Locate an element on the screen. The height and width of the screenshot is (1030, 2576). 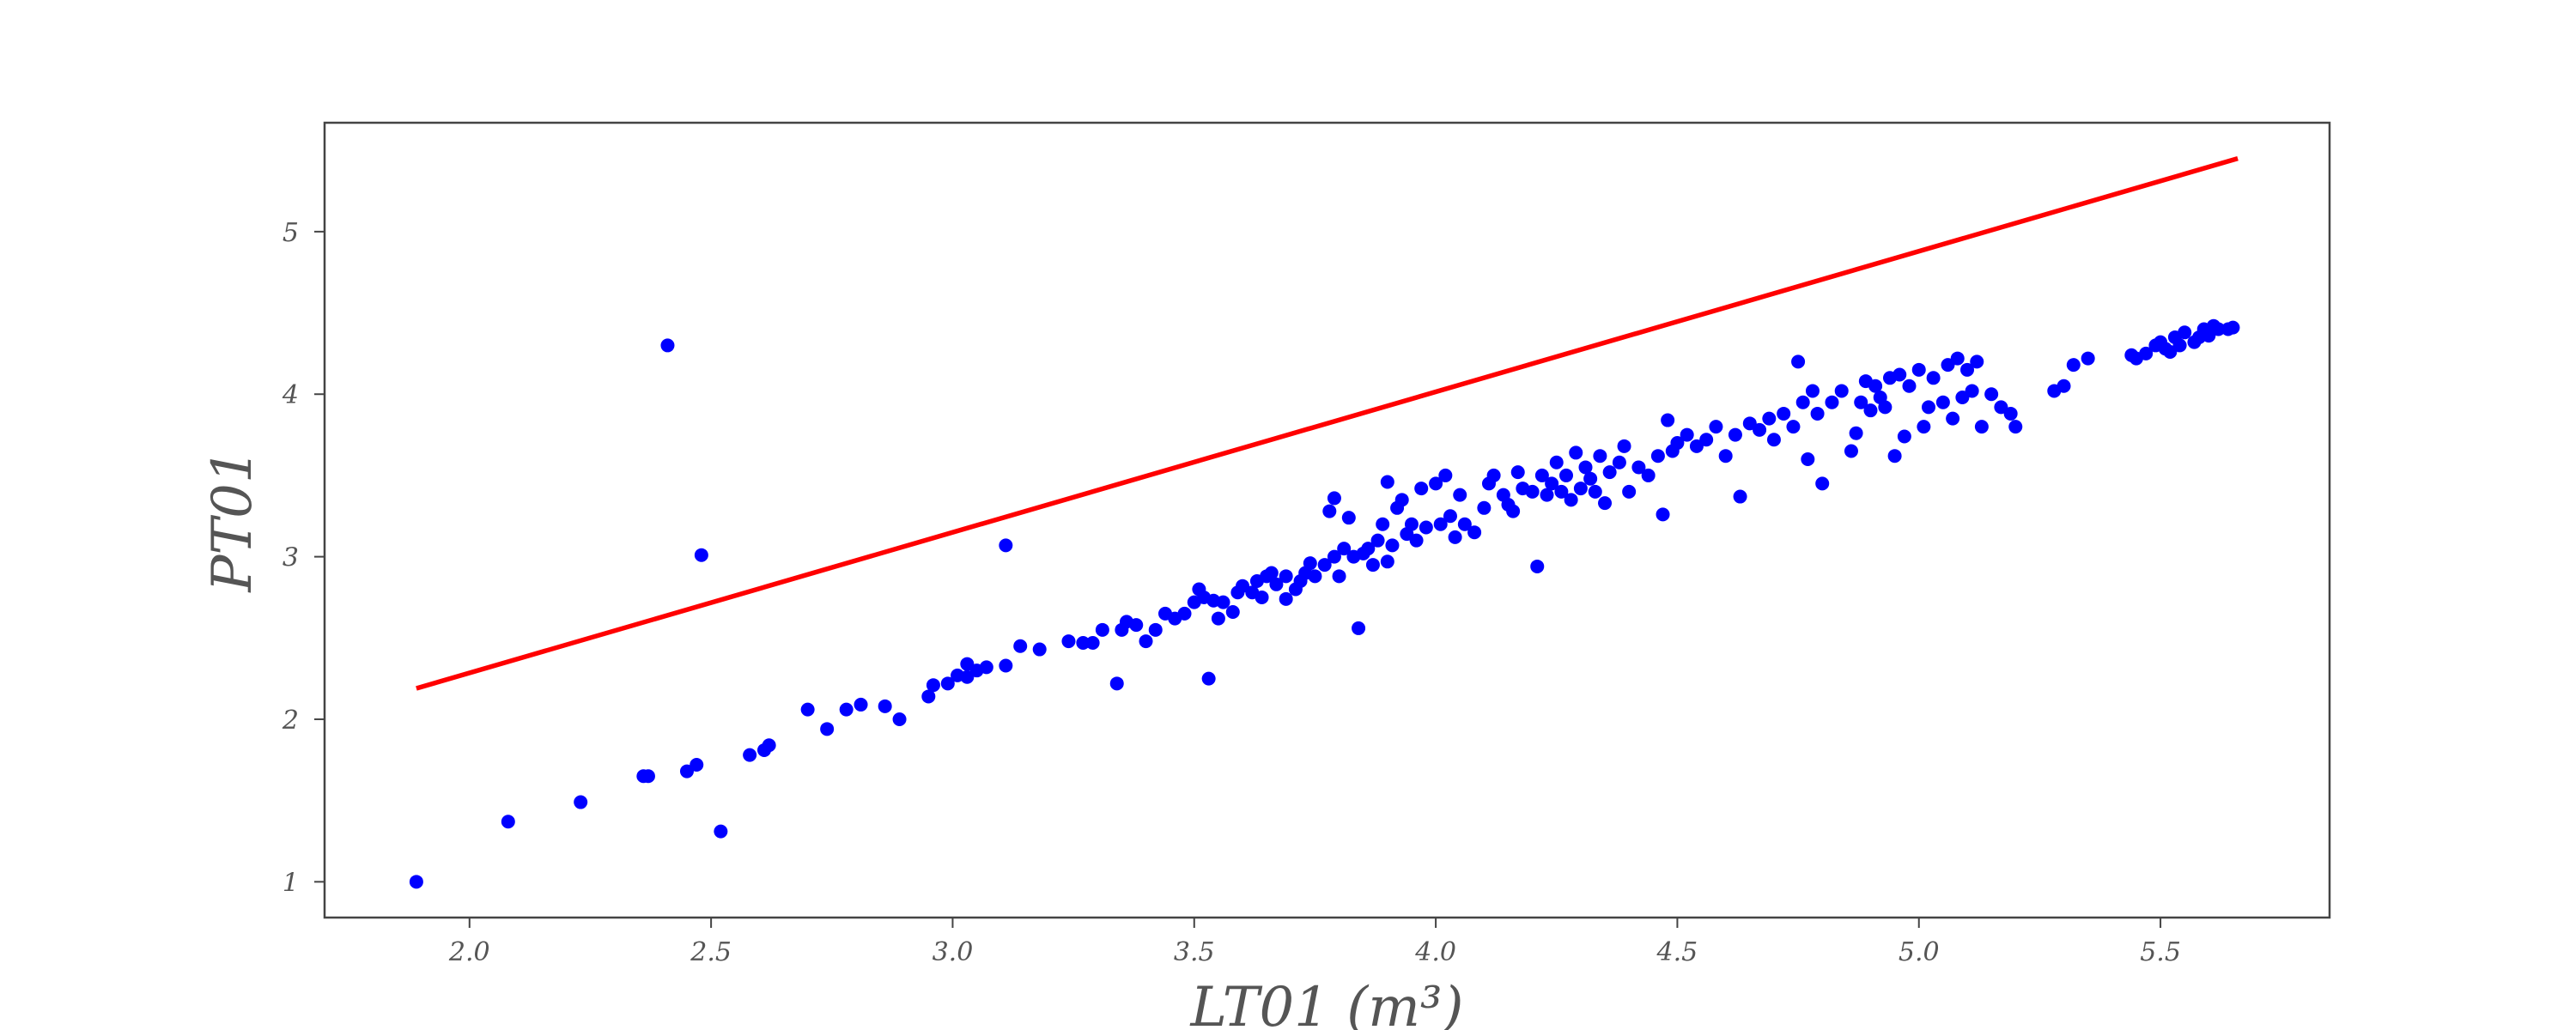
x-tick-label: 2.5 is located at coordinates (711, 952).